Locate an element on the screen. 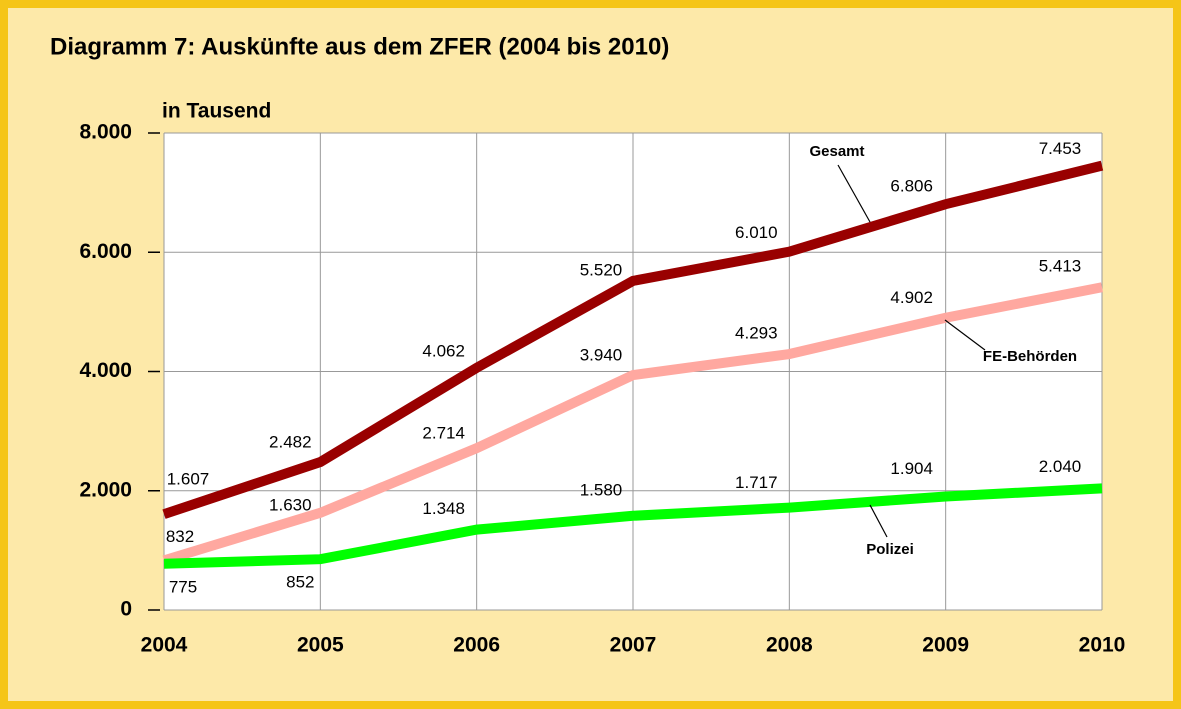 The width and height of the screenshot is (1181, 709). data-label: 4.902 is located at coordinates (911, 297).